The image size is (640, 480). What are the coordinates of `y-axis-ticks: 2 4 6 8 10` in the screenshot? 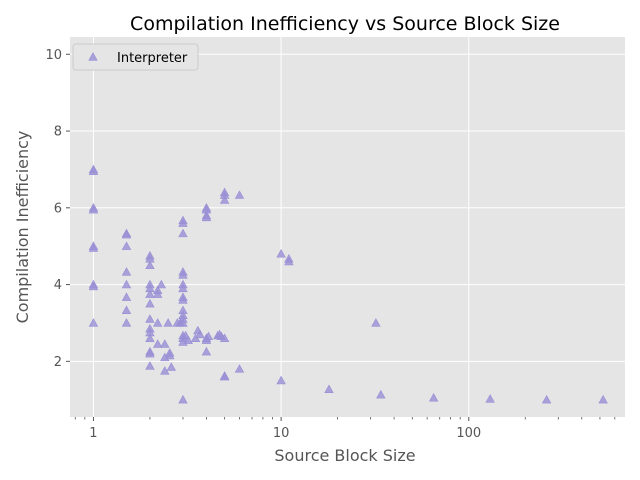 It's located at (57, 209).